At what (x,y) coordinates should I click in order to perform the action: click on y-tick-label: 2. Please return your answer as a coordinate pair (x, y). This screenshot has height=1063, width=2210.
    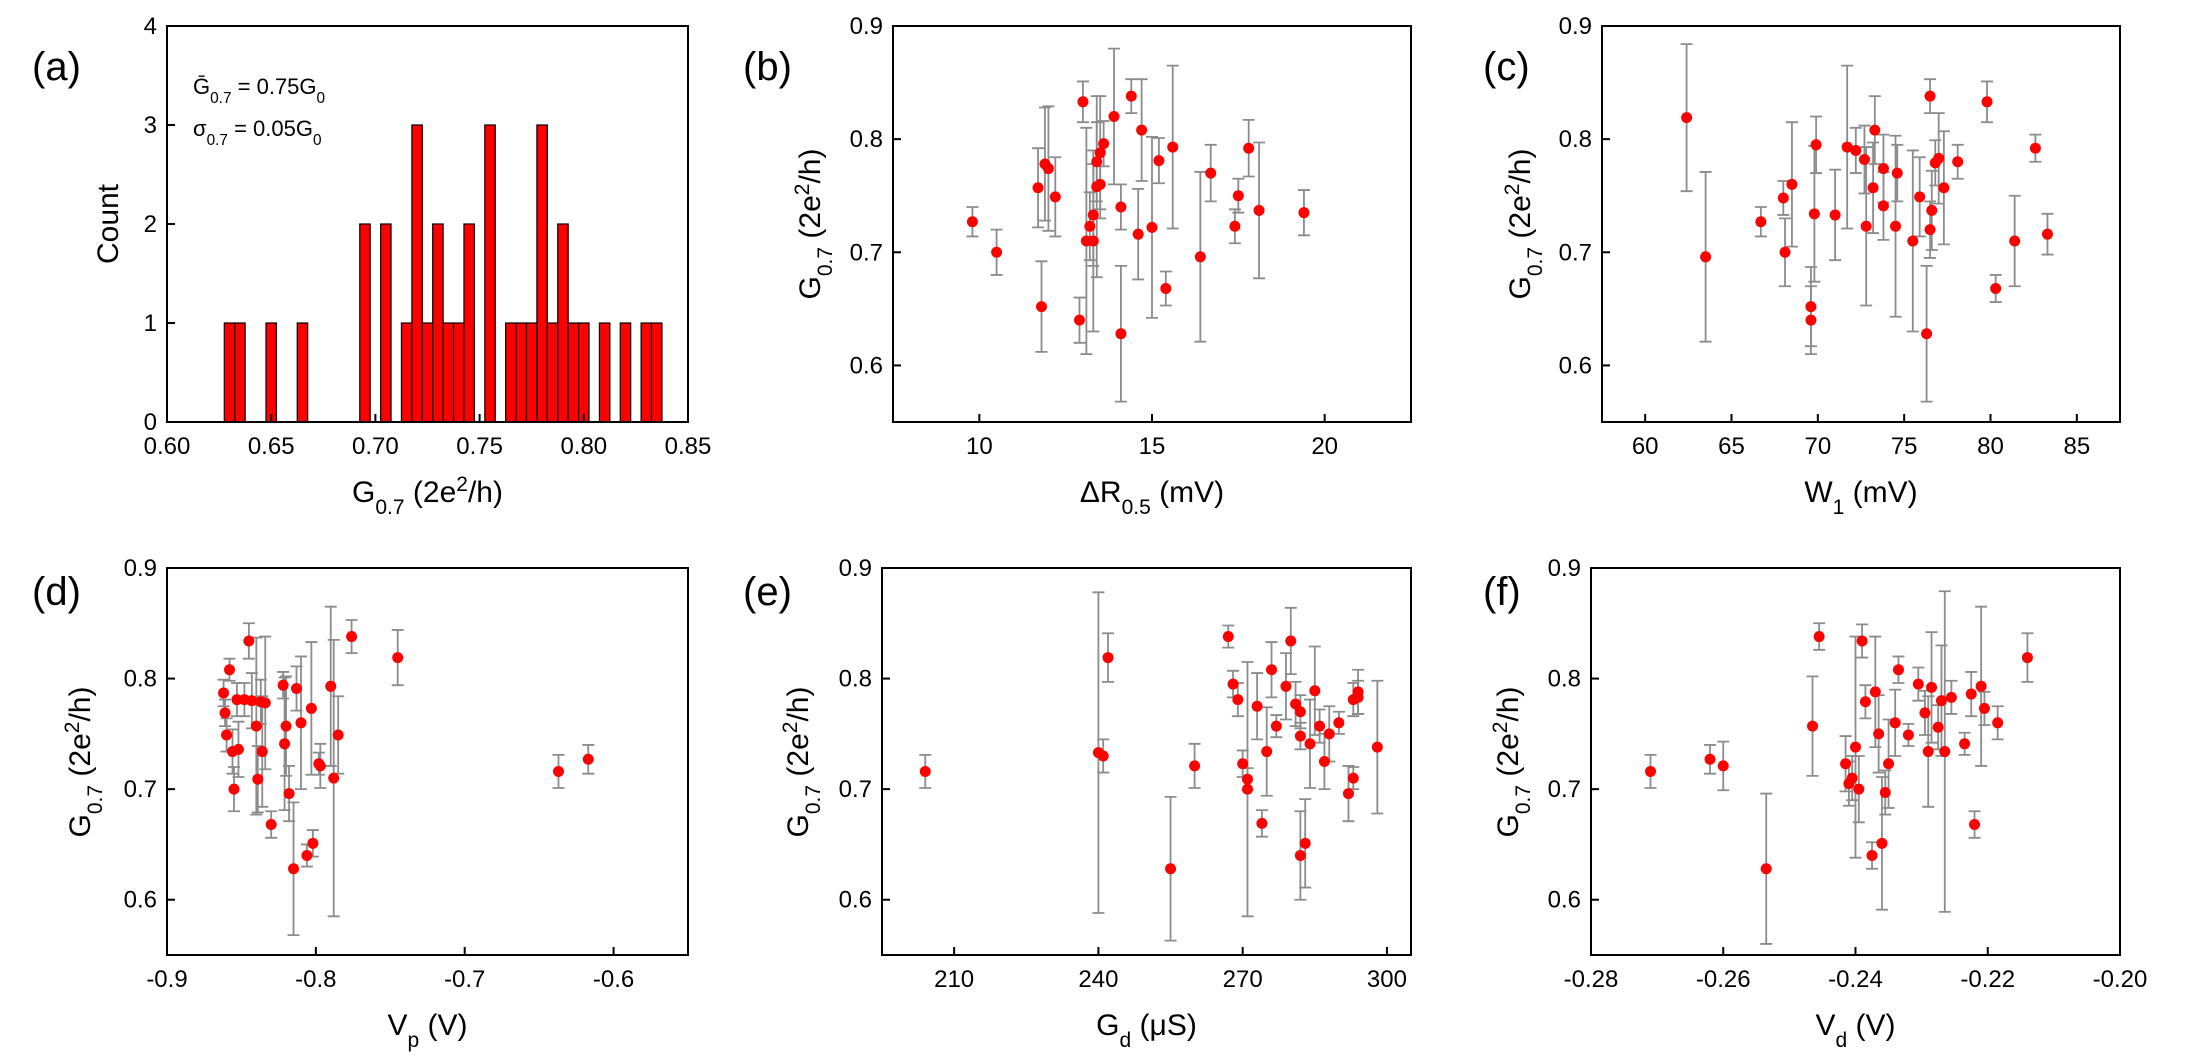
    Looking at the image, I should click on (150, 224).